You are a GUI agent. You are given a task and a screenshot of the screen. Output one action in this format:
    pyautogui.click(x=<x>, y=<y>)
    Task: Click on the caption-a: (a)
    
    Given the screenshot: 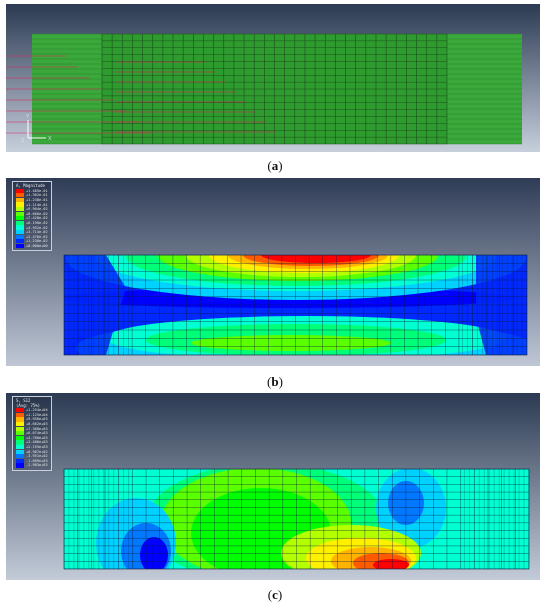 What is the action you would take?
    pyautogui.click(x=275, y=165)
    